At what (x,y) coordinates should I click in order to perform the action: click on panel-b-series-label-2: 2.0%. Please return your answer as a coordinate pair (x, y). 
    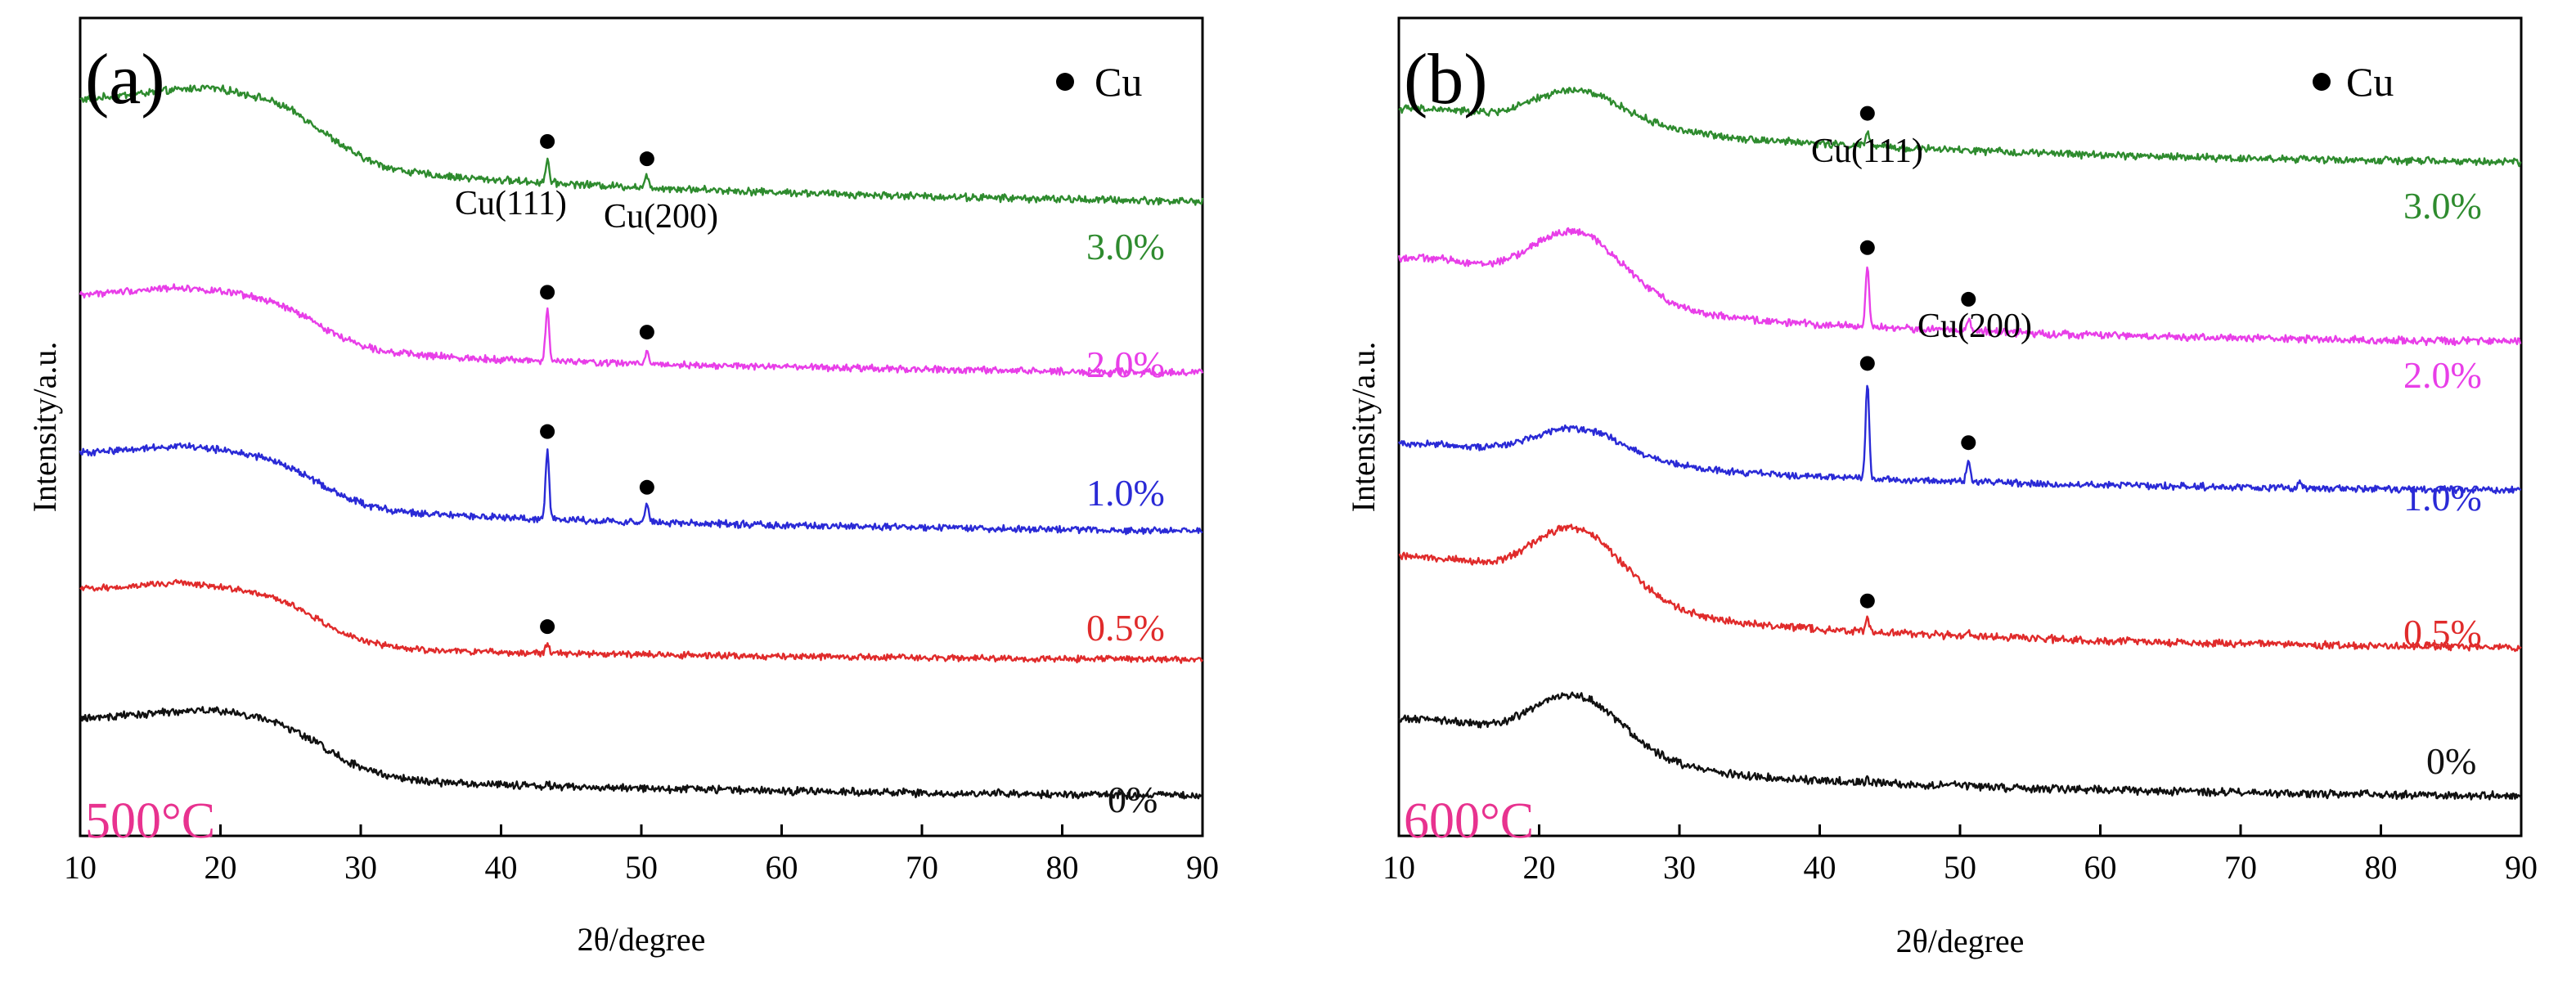
    Looking at the image, I should click on (2443, 375).